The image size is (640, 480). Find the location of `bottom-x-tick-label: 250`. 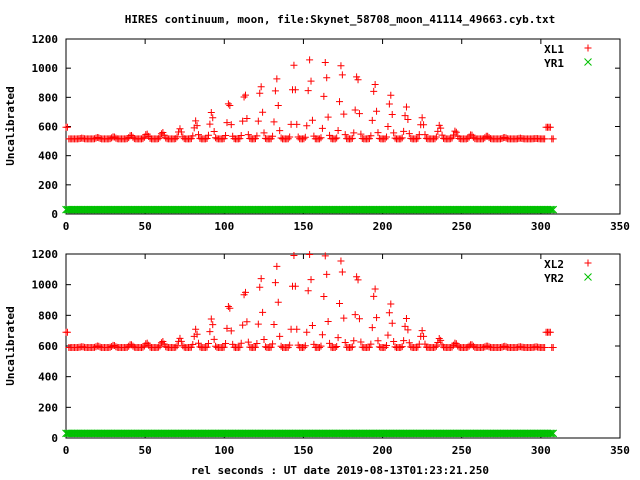

bottom-x-tick-label: 250 is located at coordinates (462, 450).